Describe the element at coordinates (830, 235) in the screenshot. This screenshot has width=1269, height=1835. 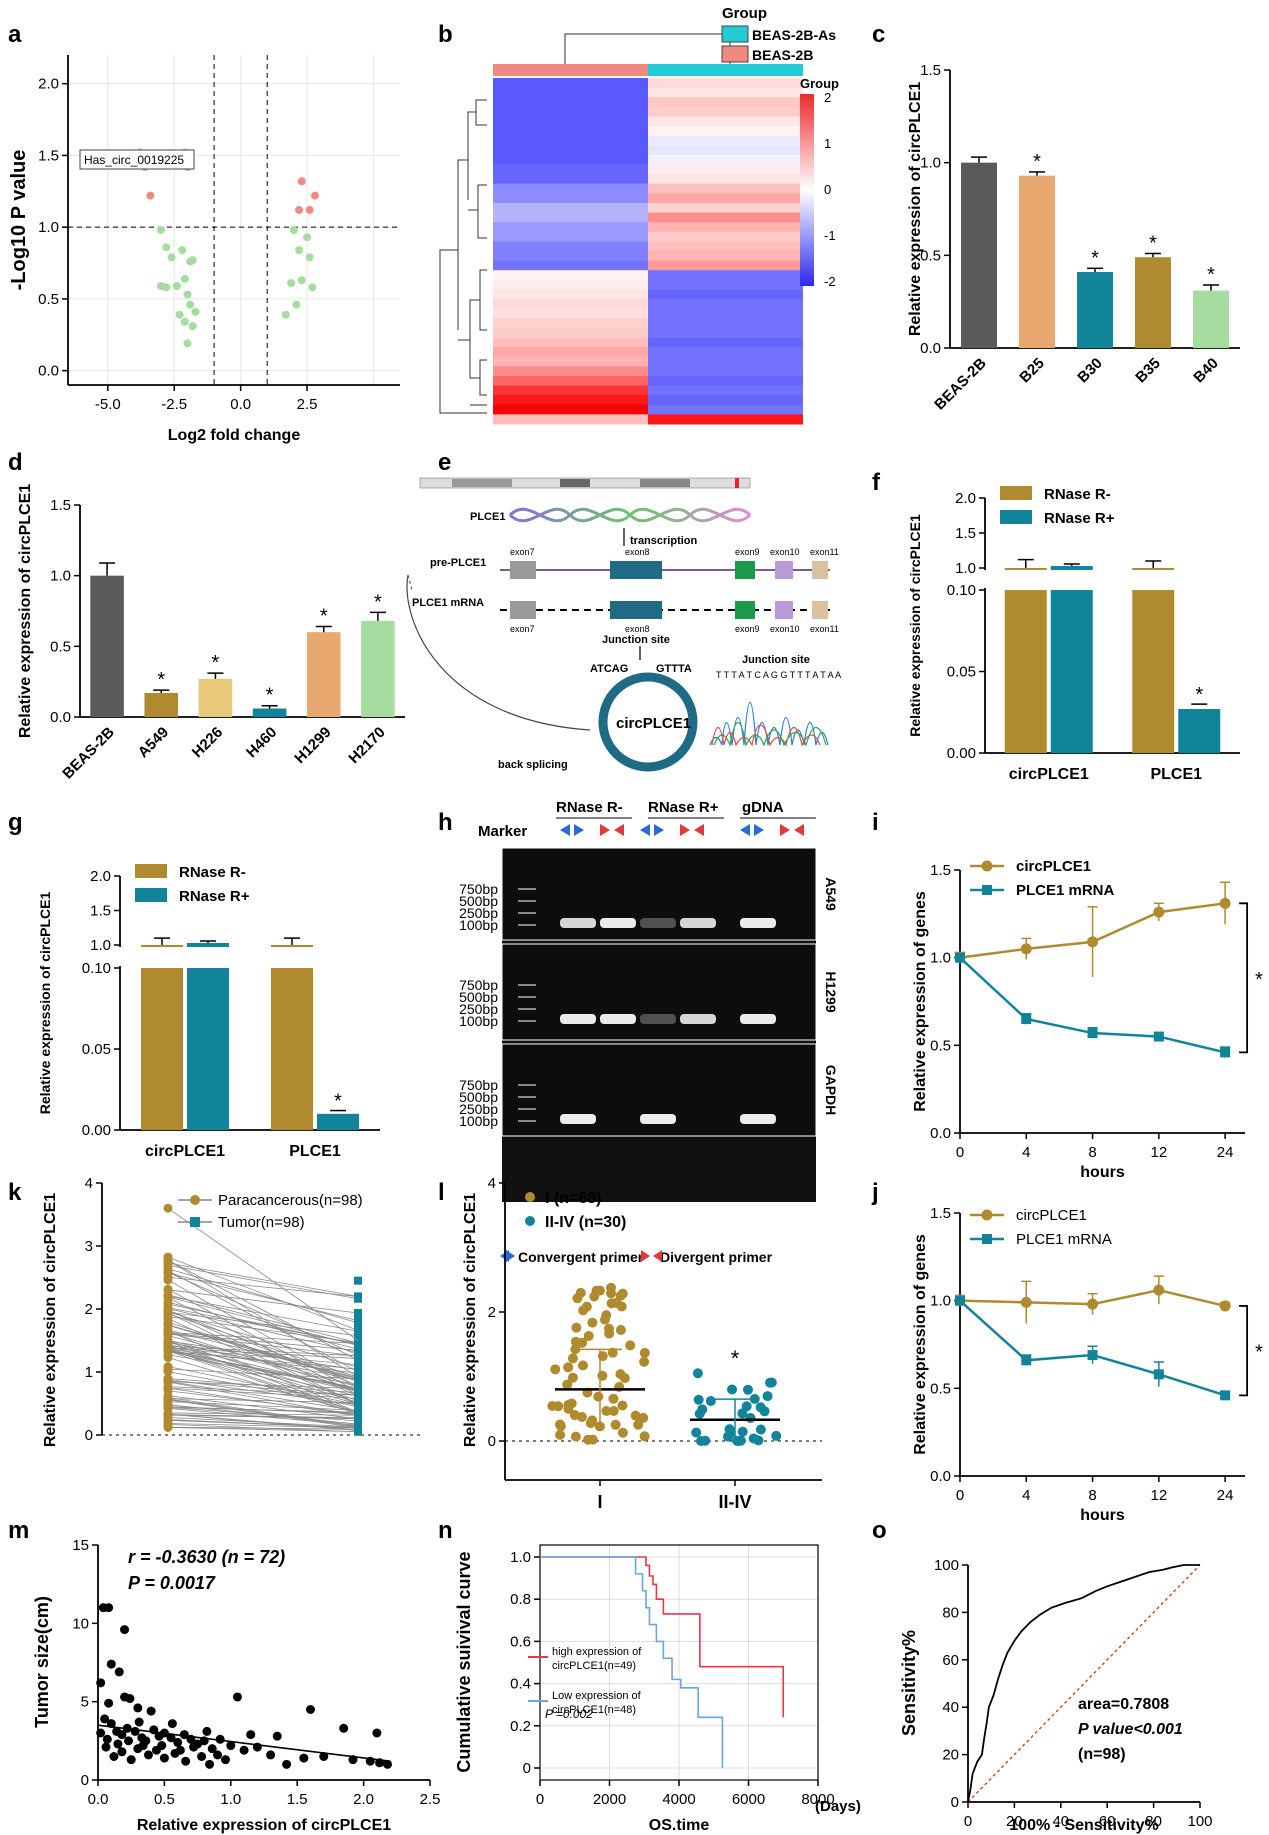
I see `cb-tick-m1: -1` at that location.